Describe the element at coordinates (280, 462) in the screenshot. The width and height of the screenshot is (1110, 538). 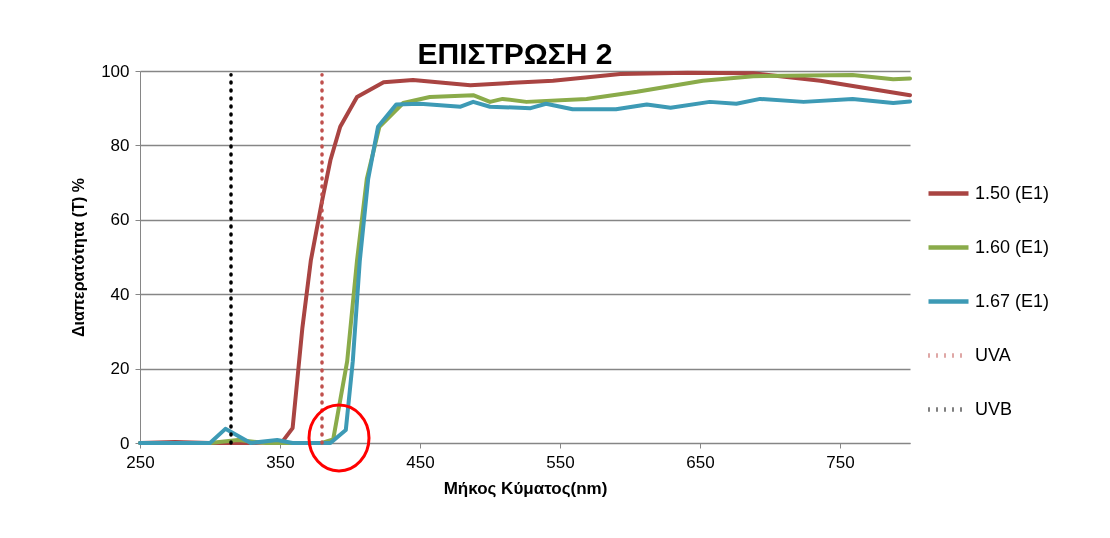
I see `x-tick-label: 350` at that location.